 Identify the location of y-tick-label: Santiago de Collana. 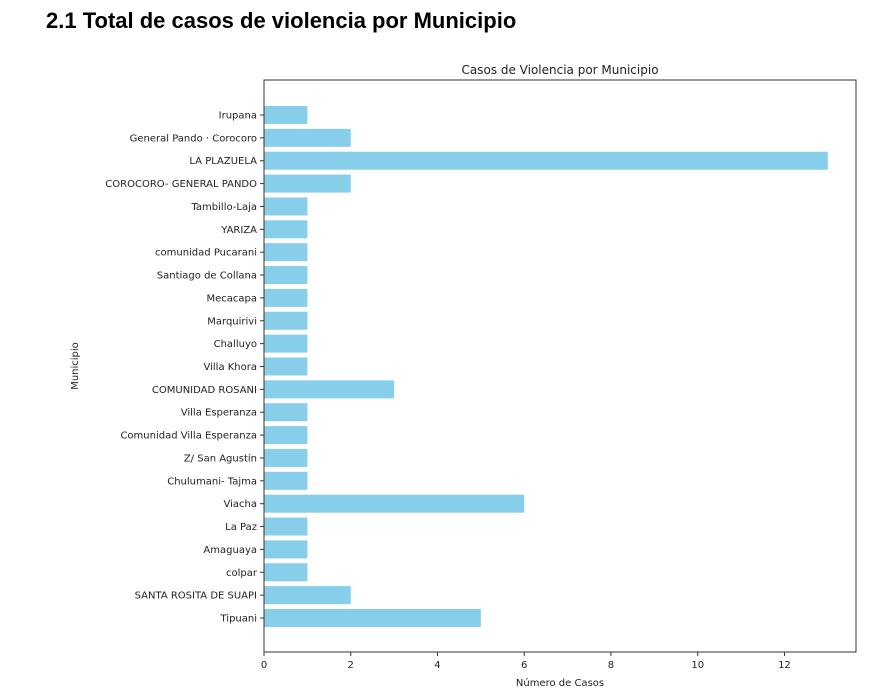
(207, 276).